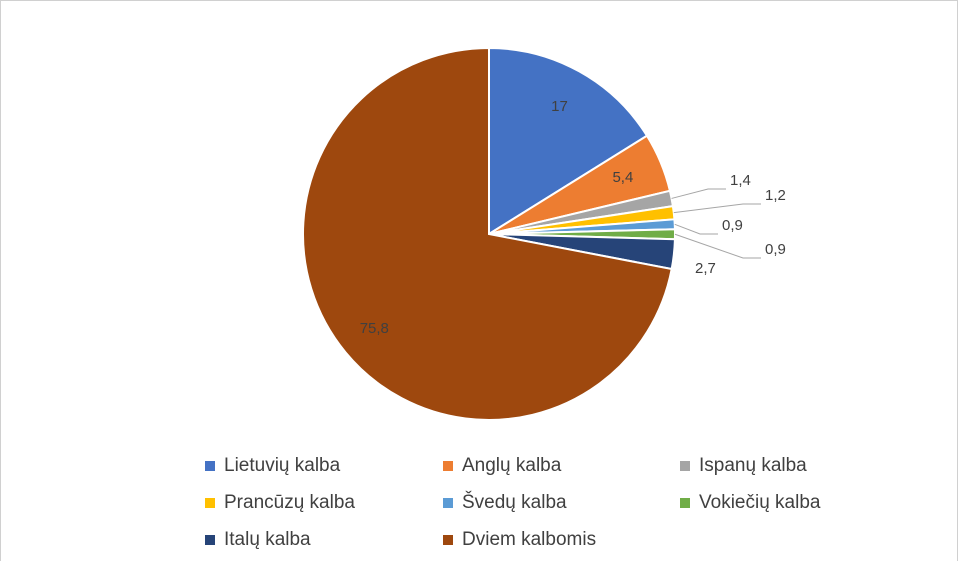  What do you see at coordinates (753, 465) in the screenshot?
I see `legend-label: Ispanų kalba` at bounding box center [753, 465].